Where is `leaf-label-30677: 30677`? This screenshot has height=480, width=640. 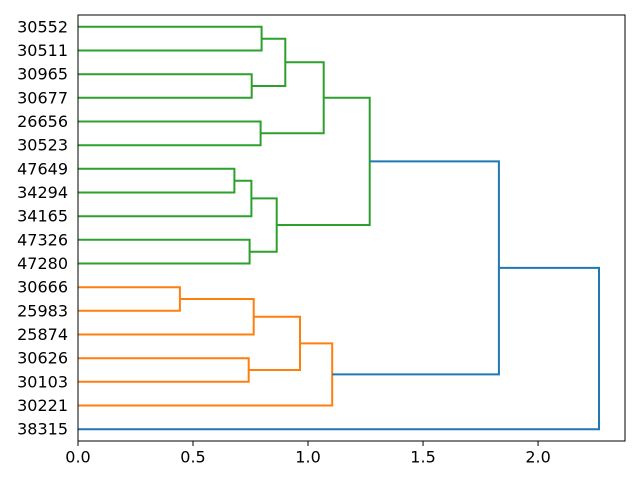 leaf-label-30677: 30677 is located at coordinates (42, 97).